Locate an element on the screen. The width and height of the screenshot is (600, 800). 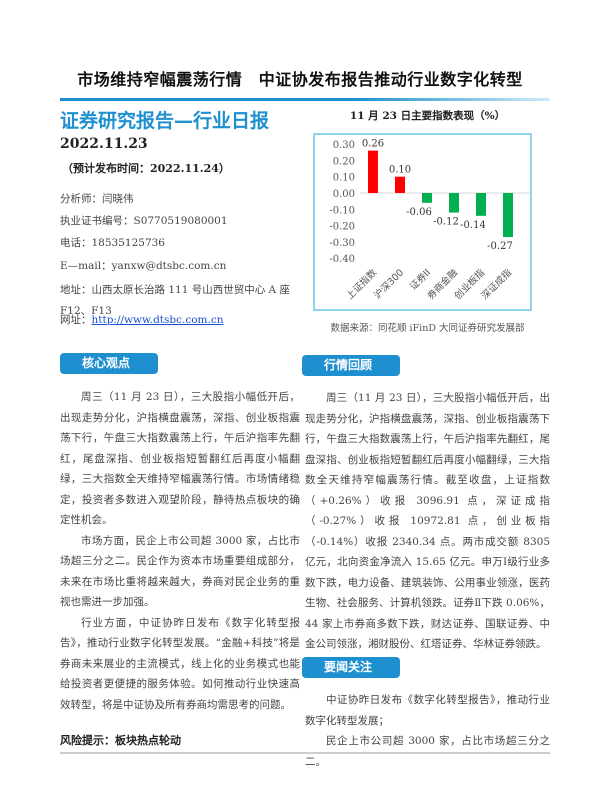
chart-title: 11 月 23 日主要指数表现（%） is located at coordinates (427, 116).